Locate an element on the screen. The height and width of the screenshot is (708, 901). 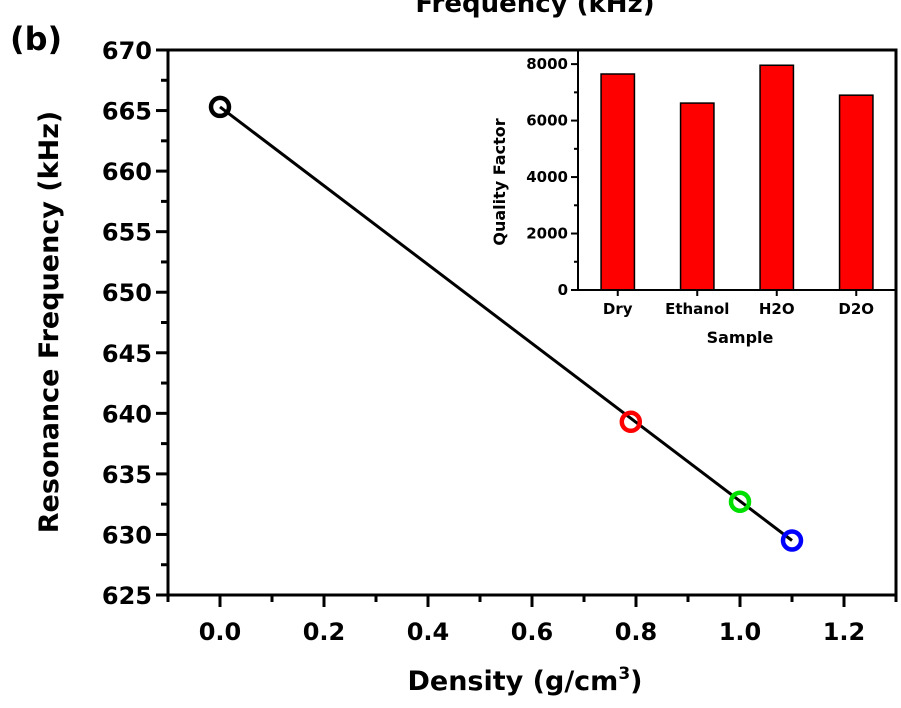
inset-y-tick-label: 0 is located at coordinates (563, 290).